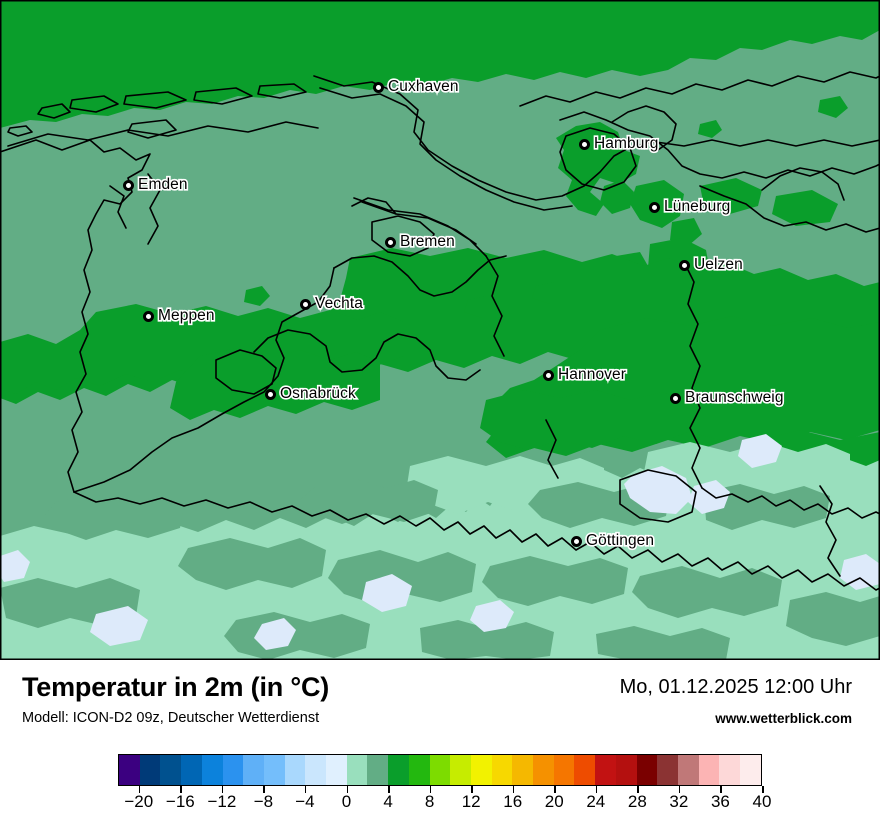  I want to click on city-label: Uelzen, so click(718, 264).